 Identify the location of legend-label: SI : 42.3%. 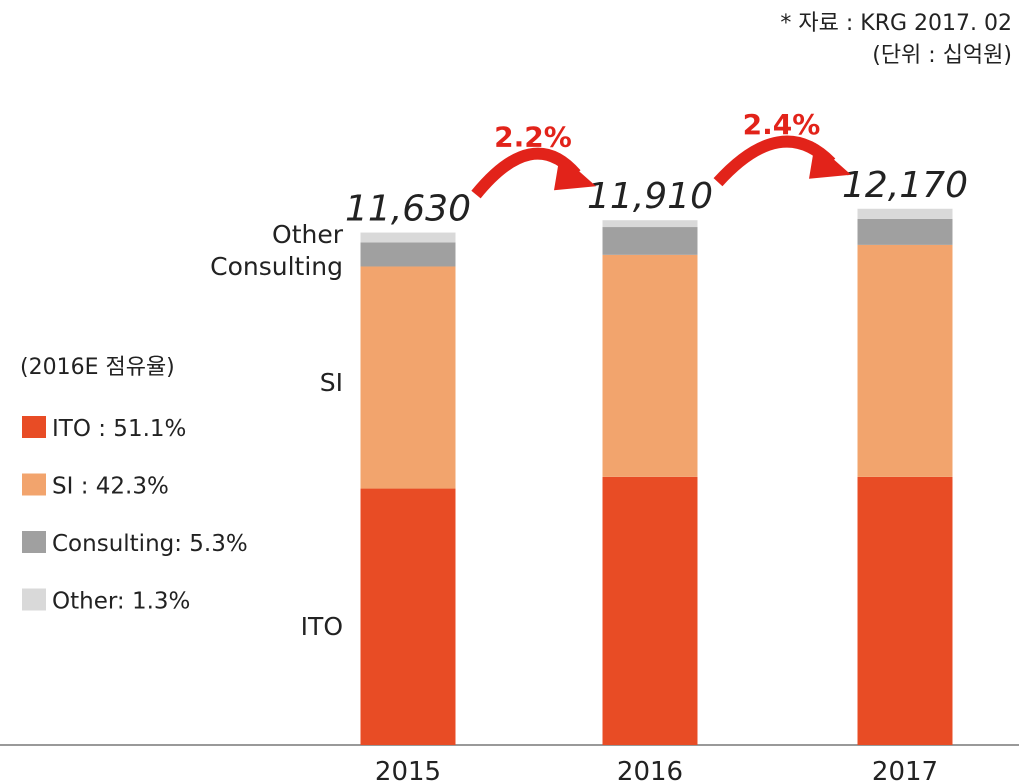
(110, 487).